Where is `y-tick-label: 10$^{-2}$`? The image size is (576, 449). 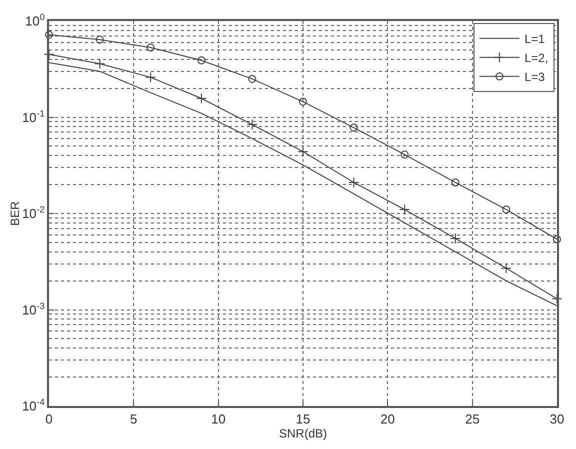
y-tick-label: 10$^{-2}$ is located at coordinates (33, 213).